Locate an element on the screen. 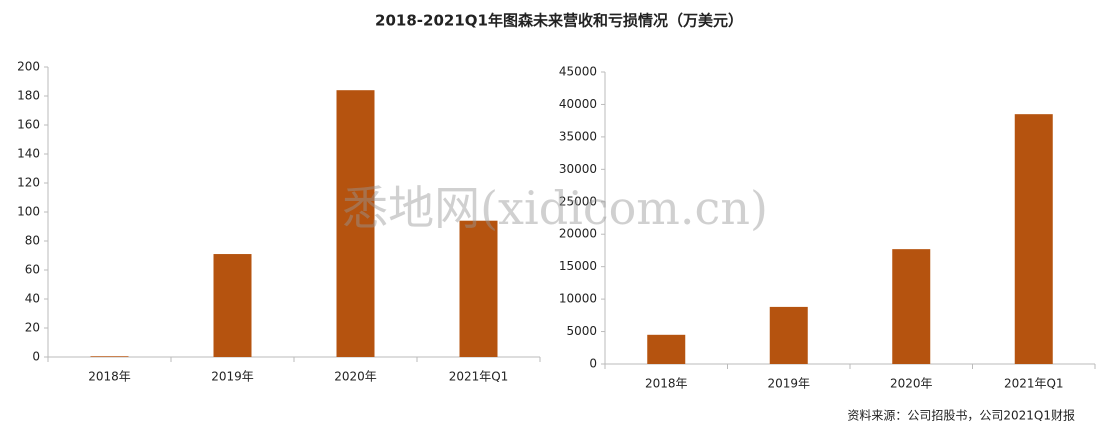 The width and height of the screenshot is (1118, 440). watermark: 悉地网(xidicom.cn) is located at coordinates (555, 208).